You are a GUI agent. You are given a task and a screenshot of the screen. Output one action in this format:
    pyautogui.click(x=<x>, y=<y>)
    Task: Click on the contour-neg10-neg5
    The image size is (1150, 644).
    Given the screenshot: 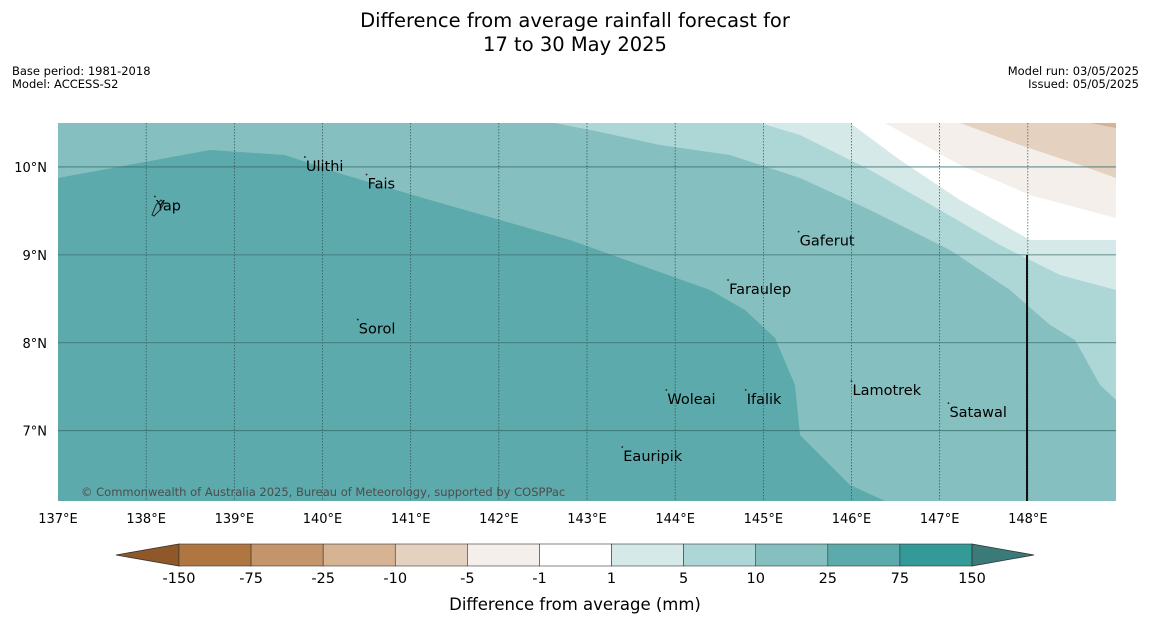 What is the action you would take?
    pyautogui.click(x=1103, y=125)
    